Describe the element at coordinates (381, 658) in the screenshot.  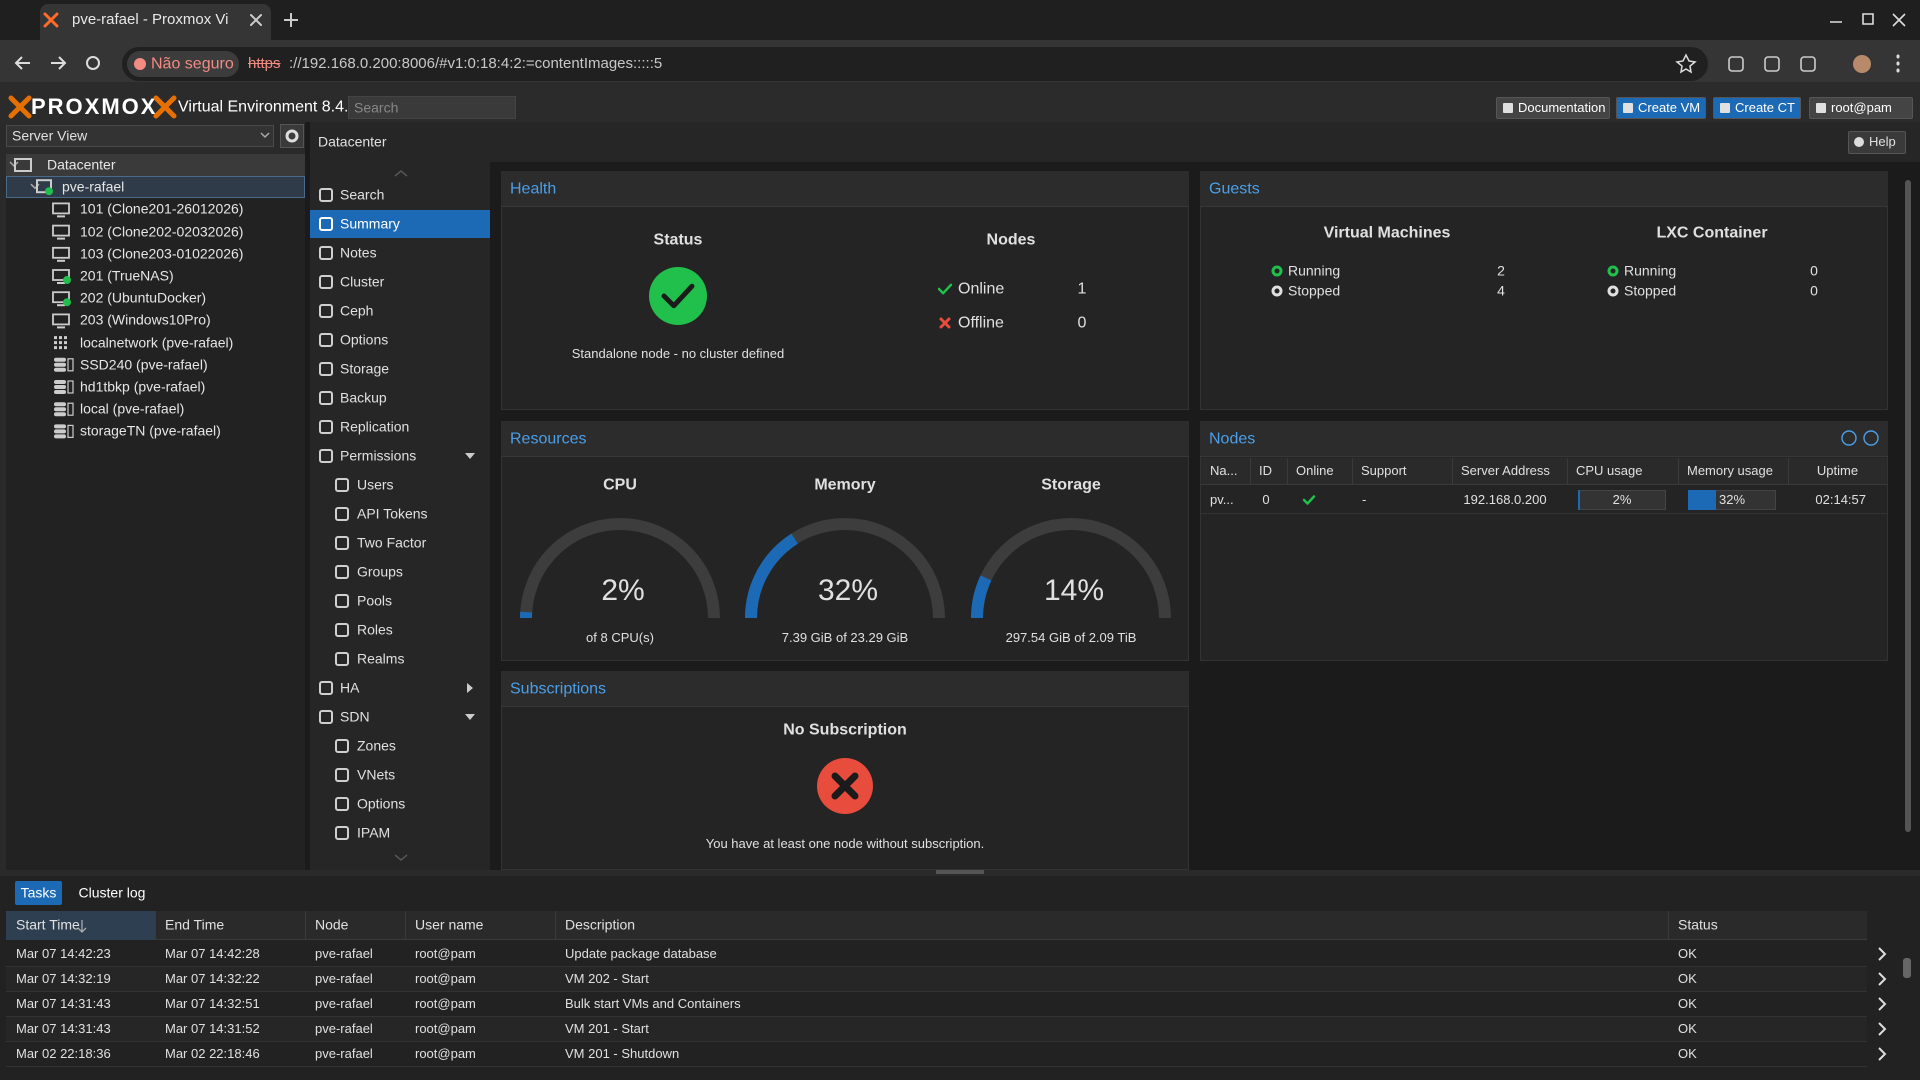
I see `menu-label: Realms` at that location.